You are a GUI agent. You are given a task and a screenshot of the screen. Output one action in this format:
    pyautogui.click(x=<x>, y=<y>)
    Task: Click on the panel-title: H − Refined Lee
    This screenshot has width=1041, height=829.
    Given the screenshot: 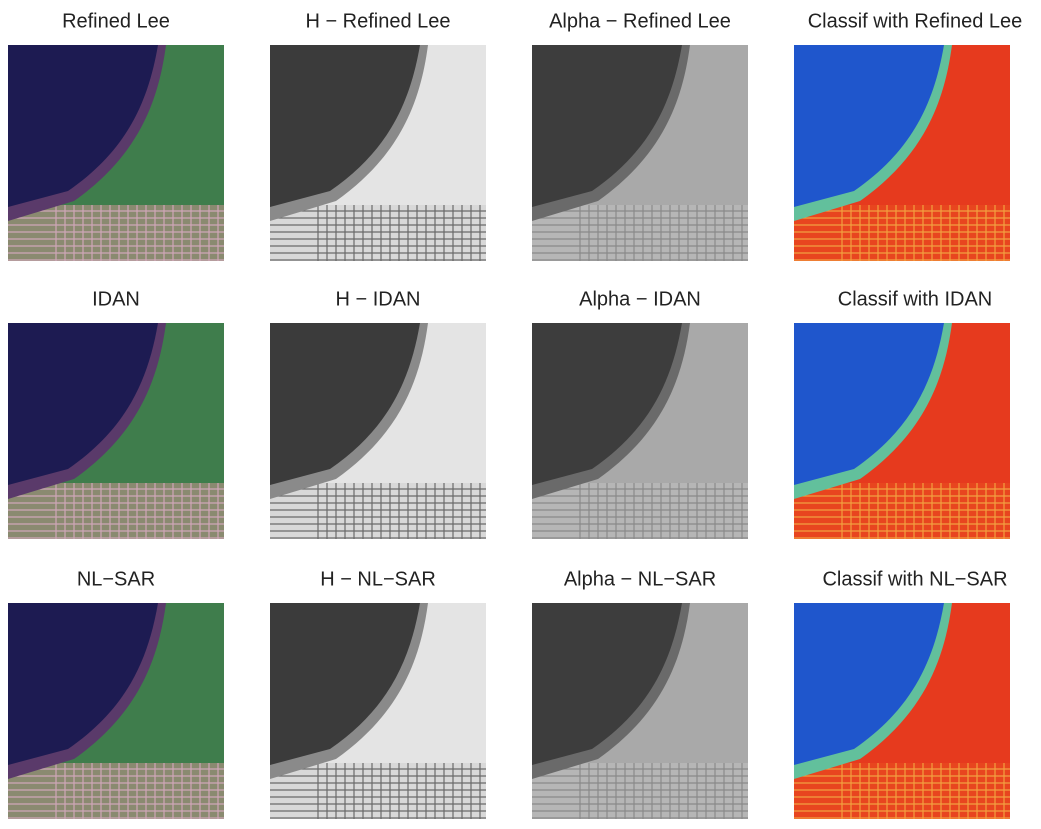 What is the action you would take?
    pyautogui.click(x=377, y=21)
    